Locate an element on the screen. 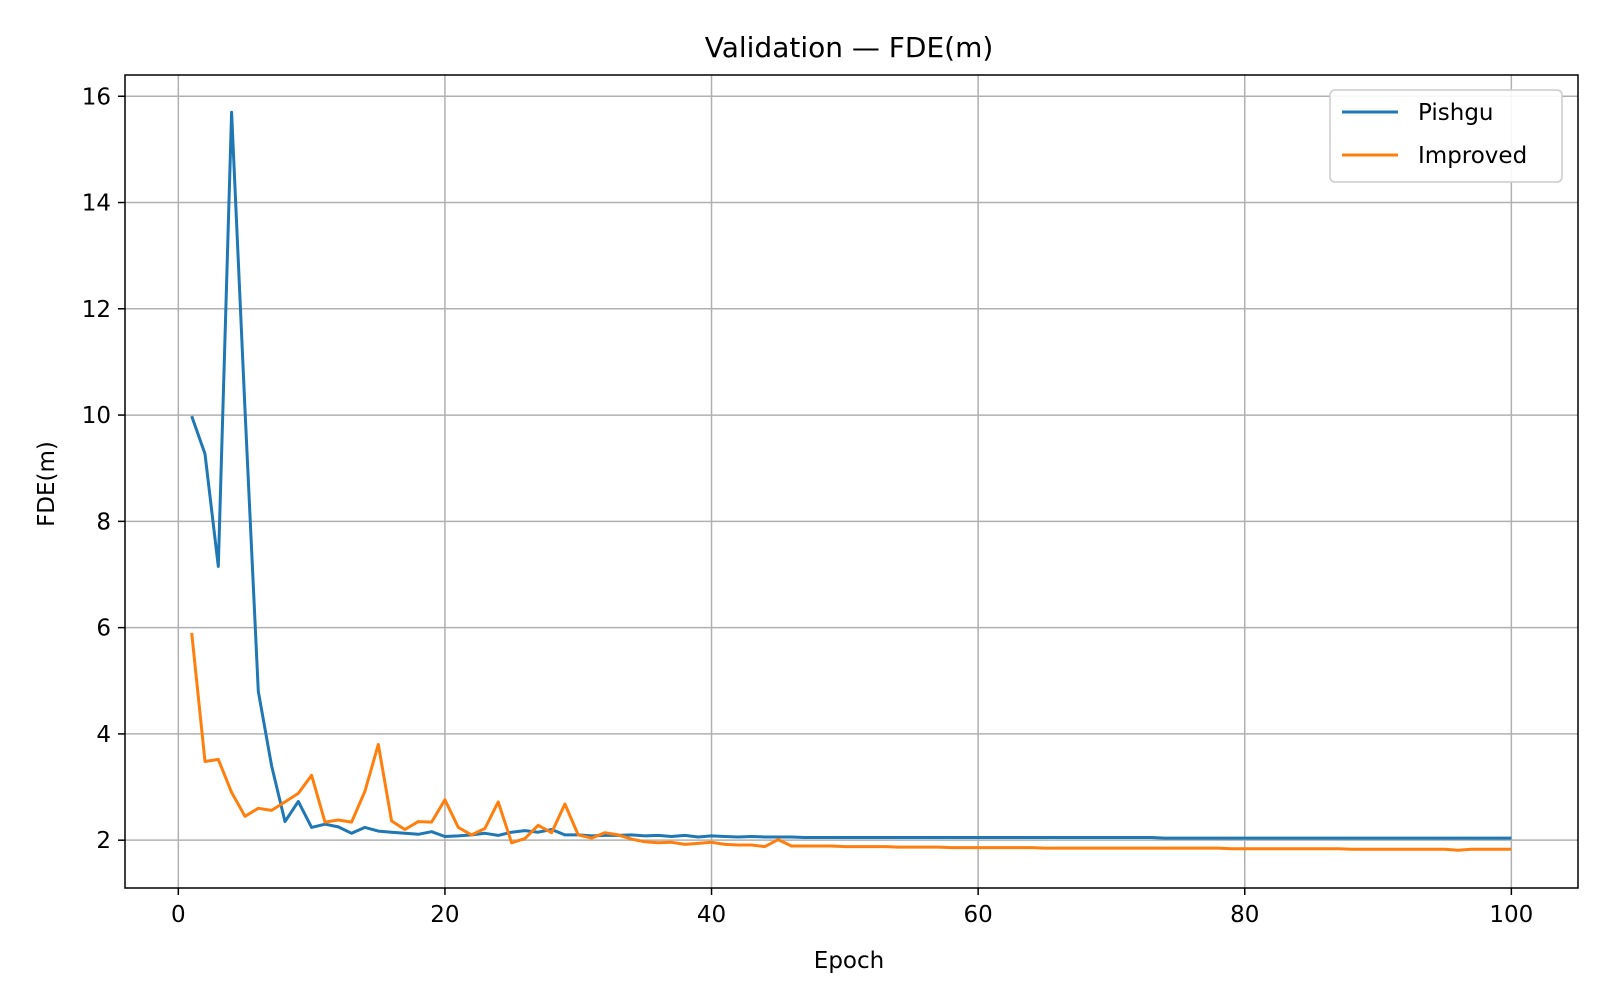 The height and width of the screenshot is (1000, 1600). legend-label-pishgu: Pishgu is located at coordinates (1456, 113).